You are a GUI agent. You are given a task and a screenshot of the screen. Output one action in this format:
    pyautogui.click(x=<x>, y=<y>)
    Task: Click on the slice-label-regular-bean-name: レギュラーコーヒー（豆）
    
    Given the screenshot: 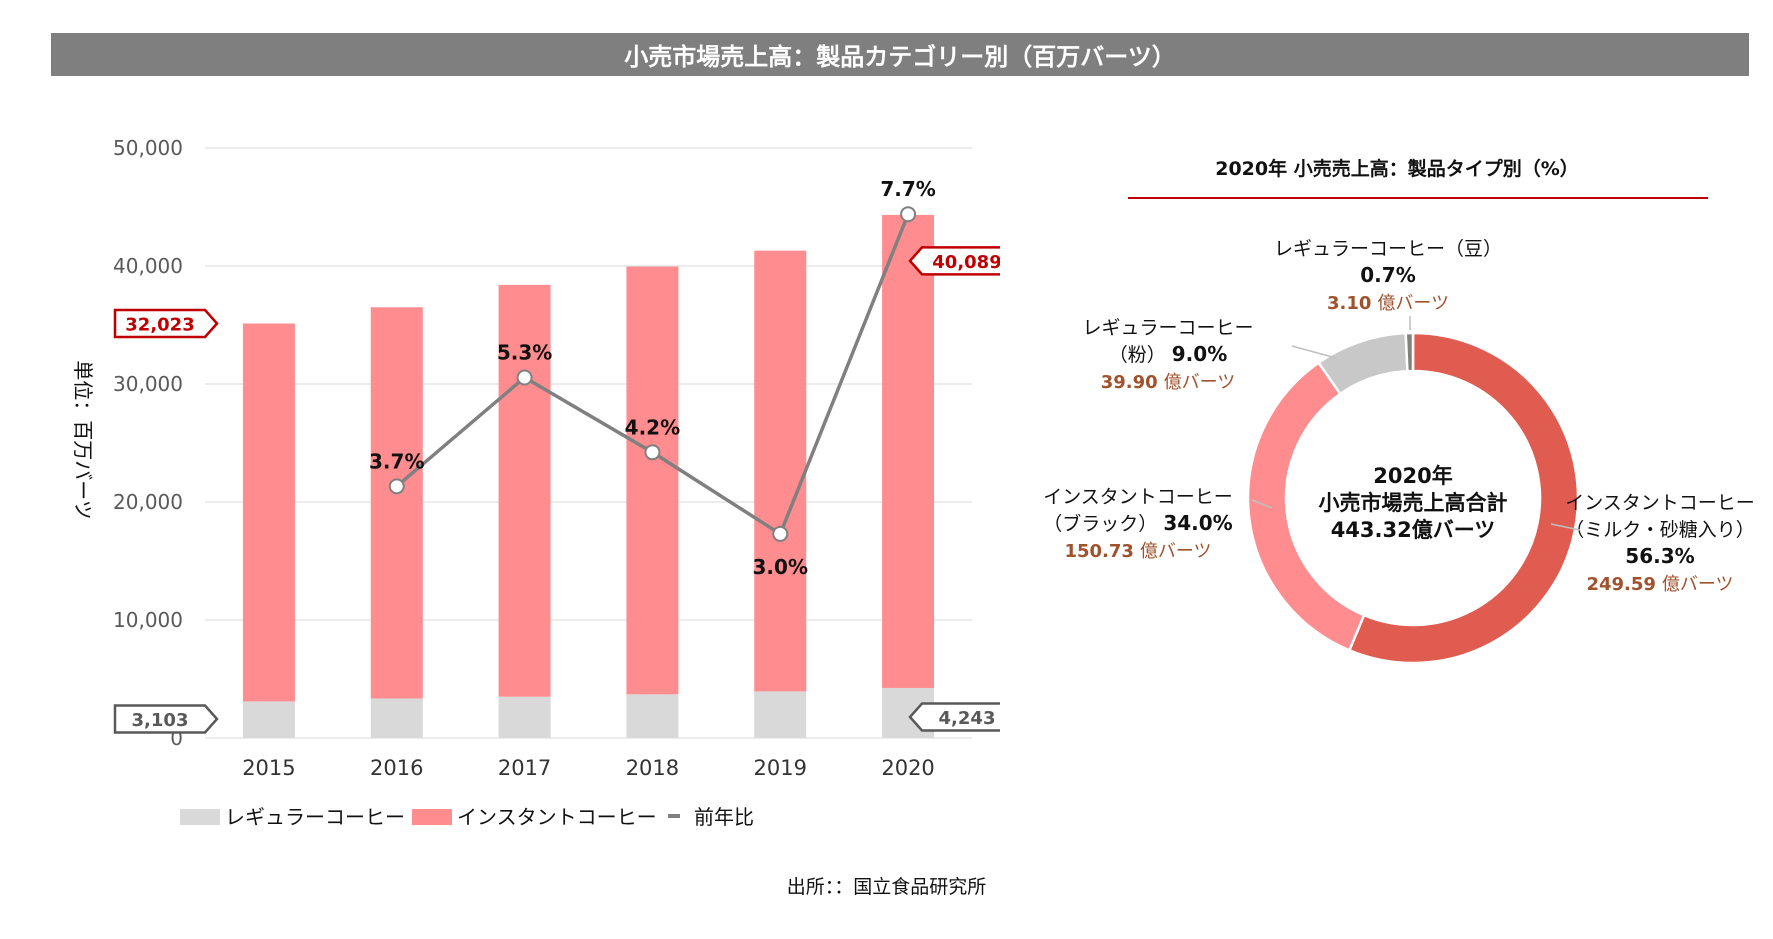 What is the action you would take?
    pyautogui.click(x=1388, y=249)
    